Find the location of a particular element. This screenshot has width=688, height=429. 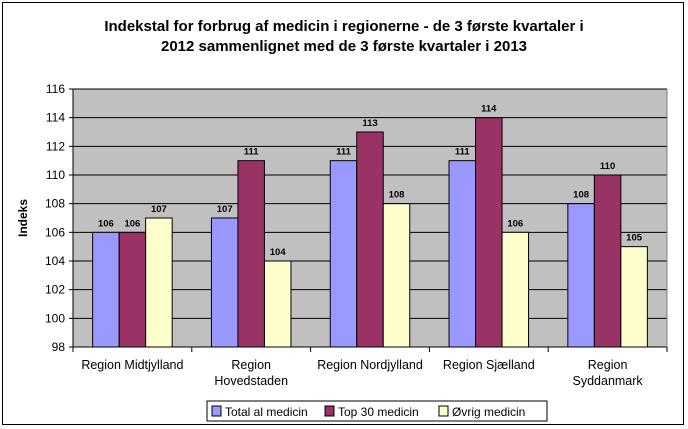

y-tick-label: 106 is located at coordinates (55, 232).